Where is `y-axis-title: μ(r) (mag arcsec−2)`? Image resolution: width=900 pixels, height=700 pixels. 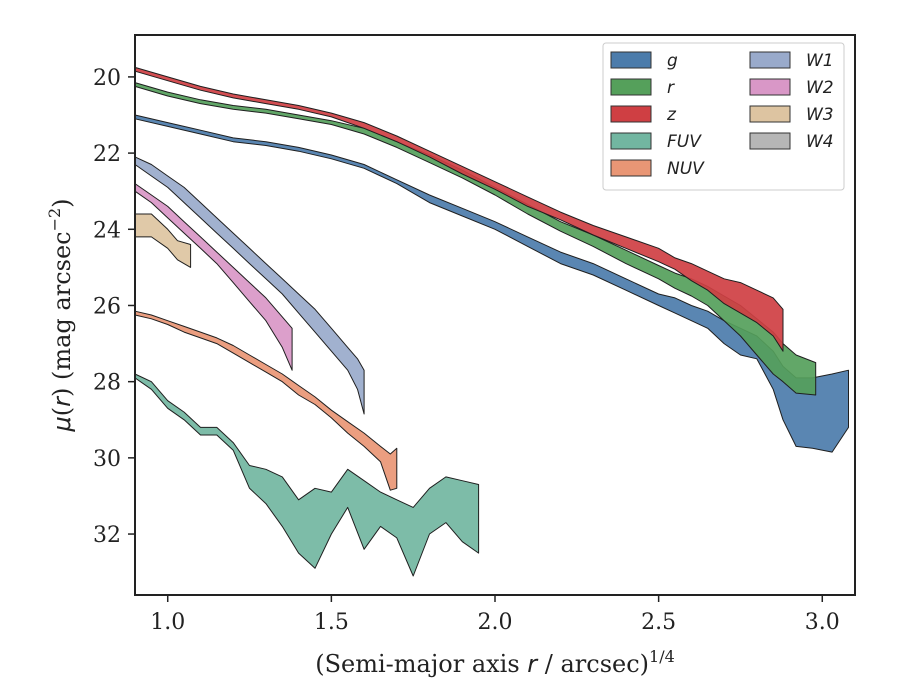
y-axis-title: μ(r) (mag arcsec−2) is located at coordinates (60, 315).